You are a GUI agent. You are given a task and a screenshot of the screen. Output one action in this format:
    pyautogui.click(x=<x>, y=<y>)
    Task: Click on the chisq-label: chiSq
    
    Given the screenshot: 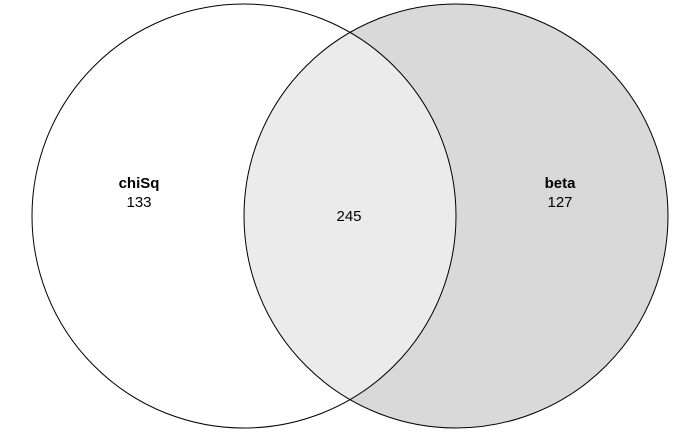 What is the action you would take?
    pyautogui.click(x=139, y=183)
    